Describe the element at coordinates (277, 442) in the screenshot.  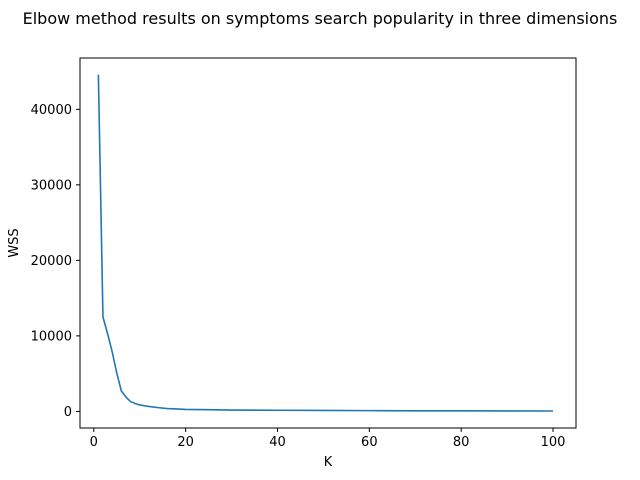
I see `x-tick-label: 40` at that location.